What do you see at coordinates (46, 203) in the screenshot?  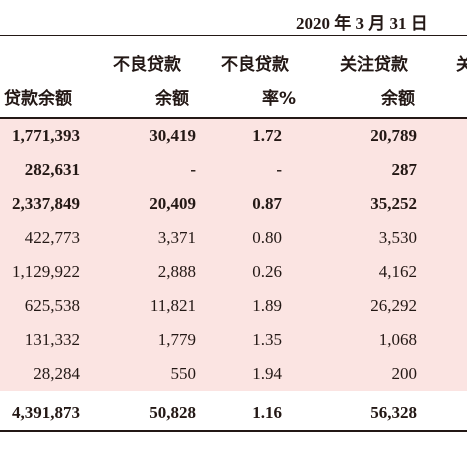 I see `cell-loan-balance: 2,337,849` at bounding box center [46, 203].